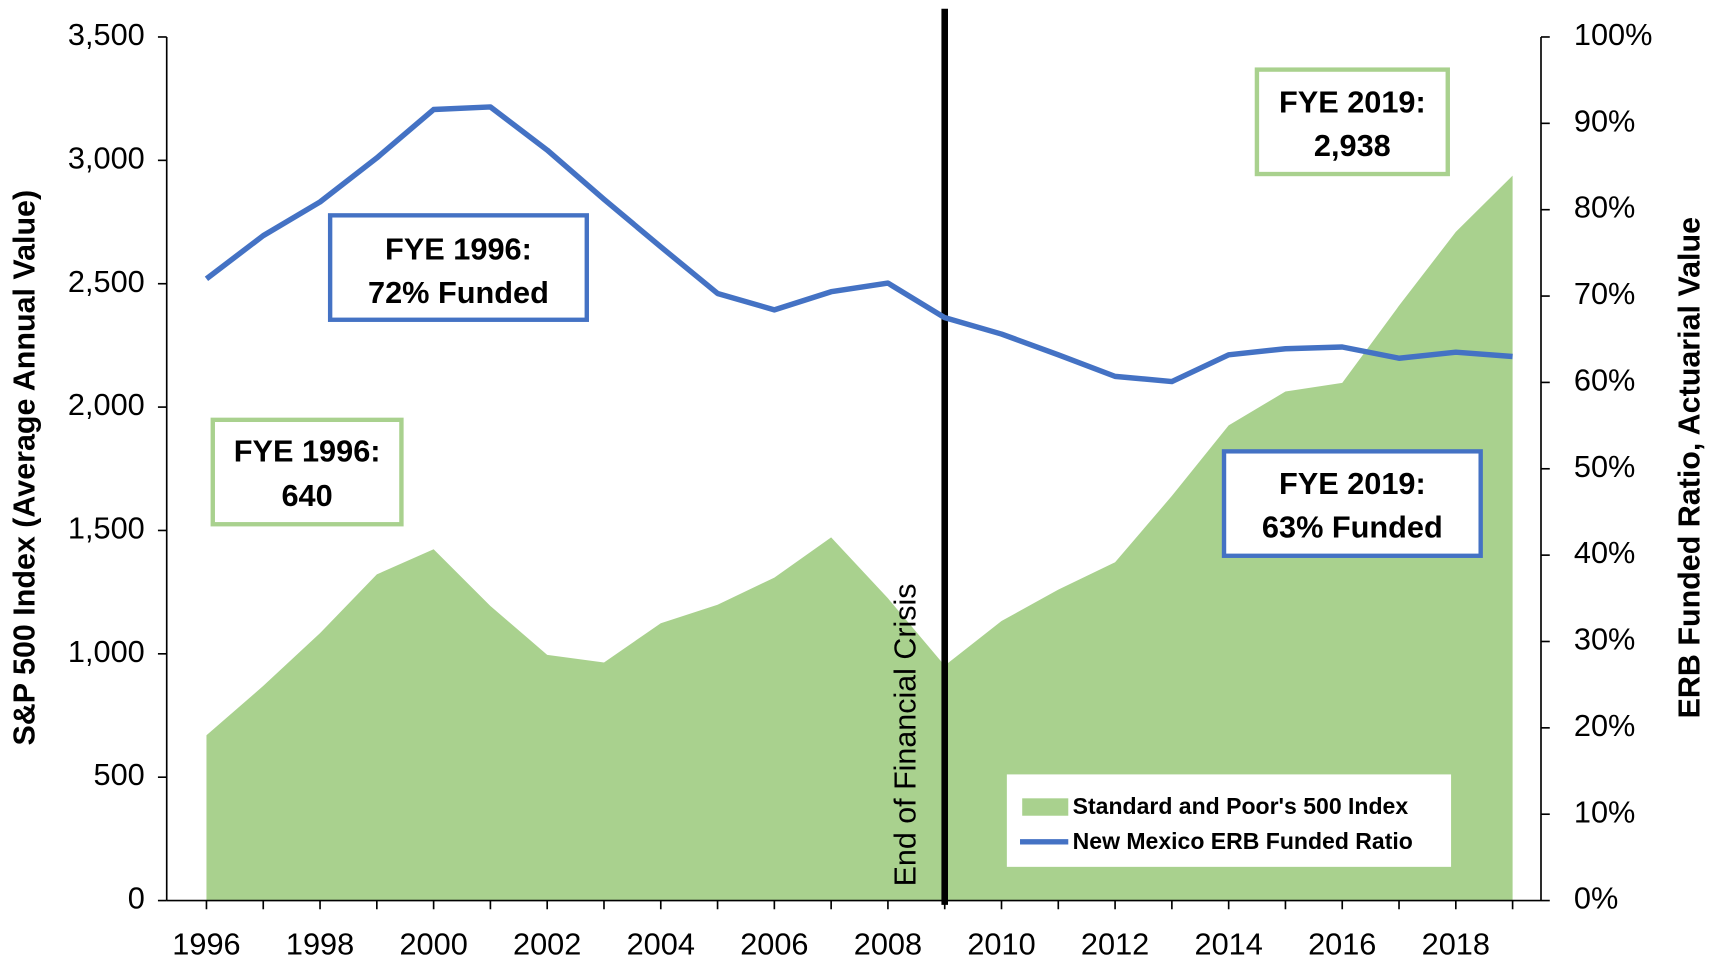  I want to click on x-tick-label: 1996, so click(206, 944).